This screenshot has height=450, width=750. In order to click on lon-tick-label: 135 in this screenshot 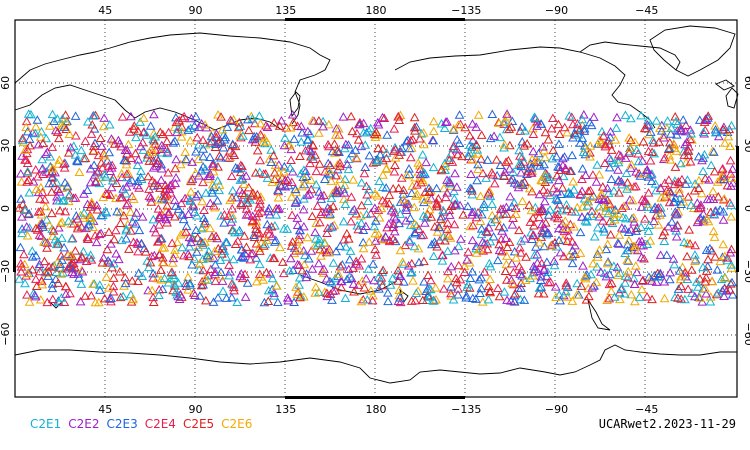, I will do `click(285, 10)`.